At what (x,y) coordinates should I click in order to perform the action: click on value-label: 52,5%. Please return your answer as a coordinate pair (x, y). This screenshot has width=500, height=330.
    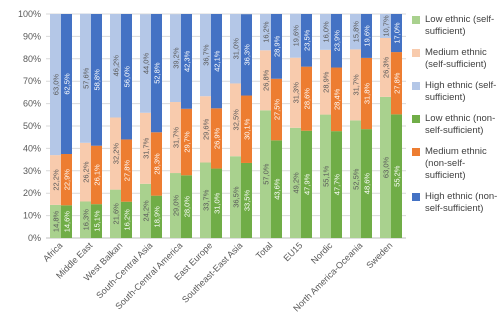
    Looking at the image, I should click on (356, 179).